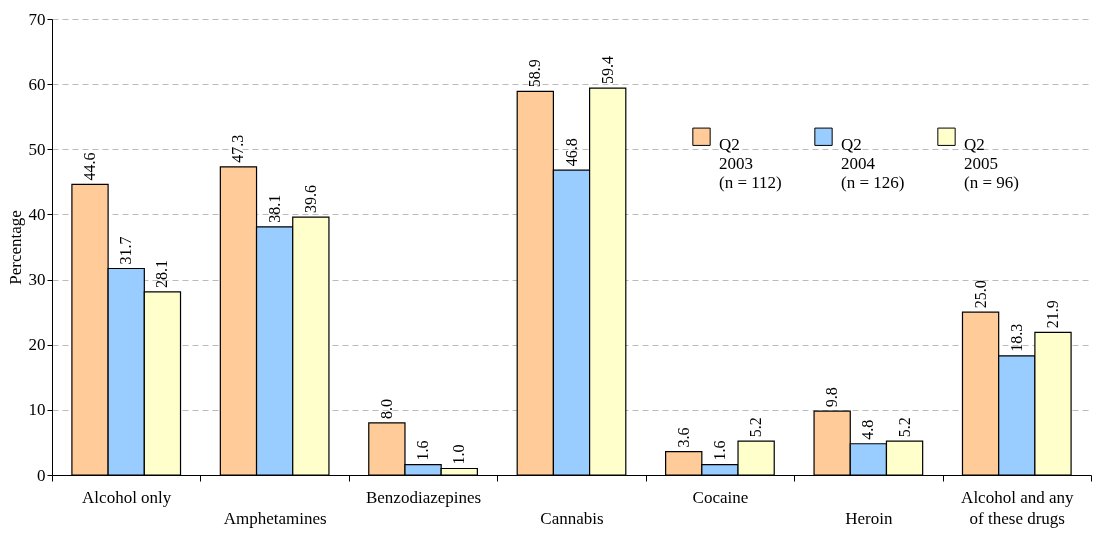 This screenshot has height=540, width=1111. What do you see at coordinates (868, 429) in the screenshot?
I see `text: 4.8` at bounding box center [868, 429].